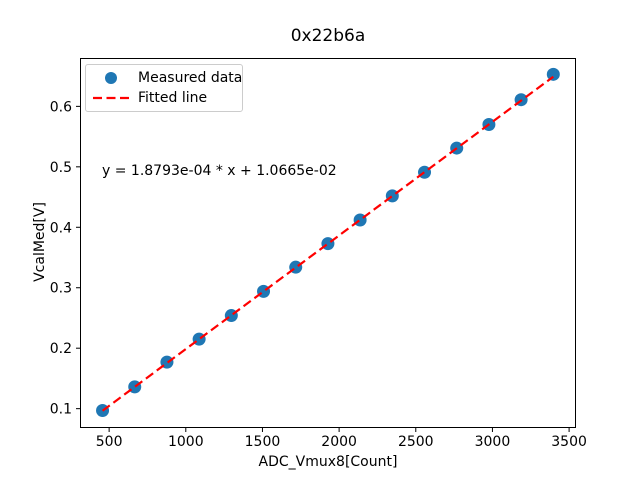 The height and width of the screenshot is (480, 640). What do you see at coordinates (40, 242) in the screenshot?
I see `y-axis-label: VcalMed[V]` at bounding box center [40, 242].